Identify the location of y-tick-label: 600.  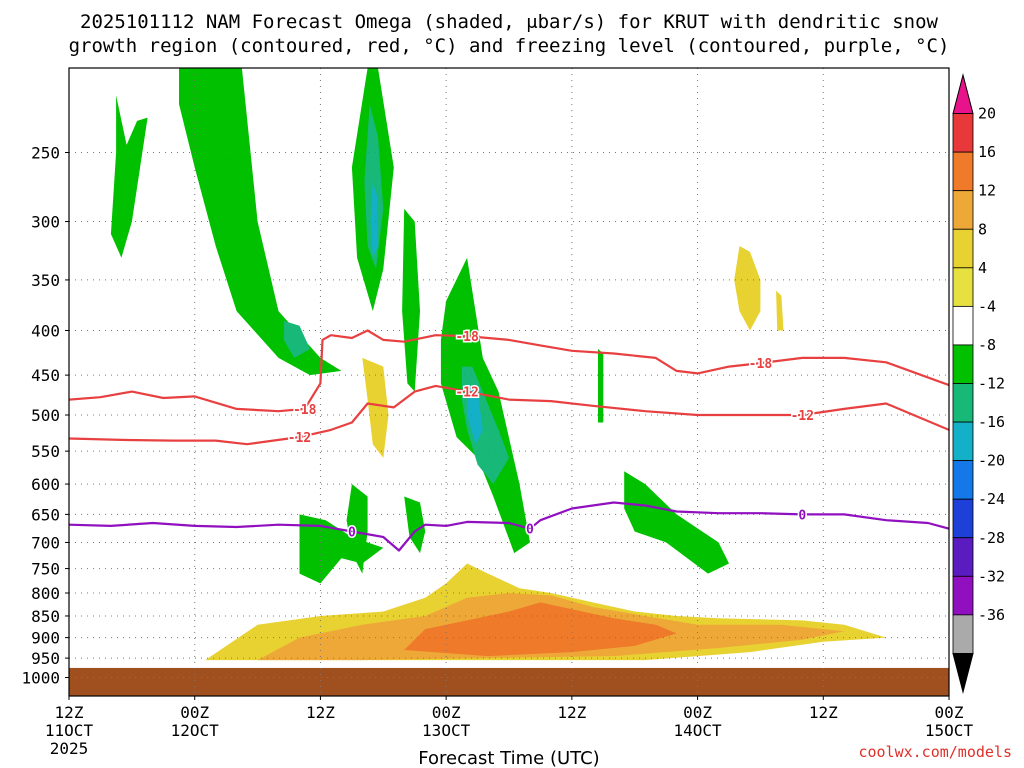
(45, 484).